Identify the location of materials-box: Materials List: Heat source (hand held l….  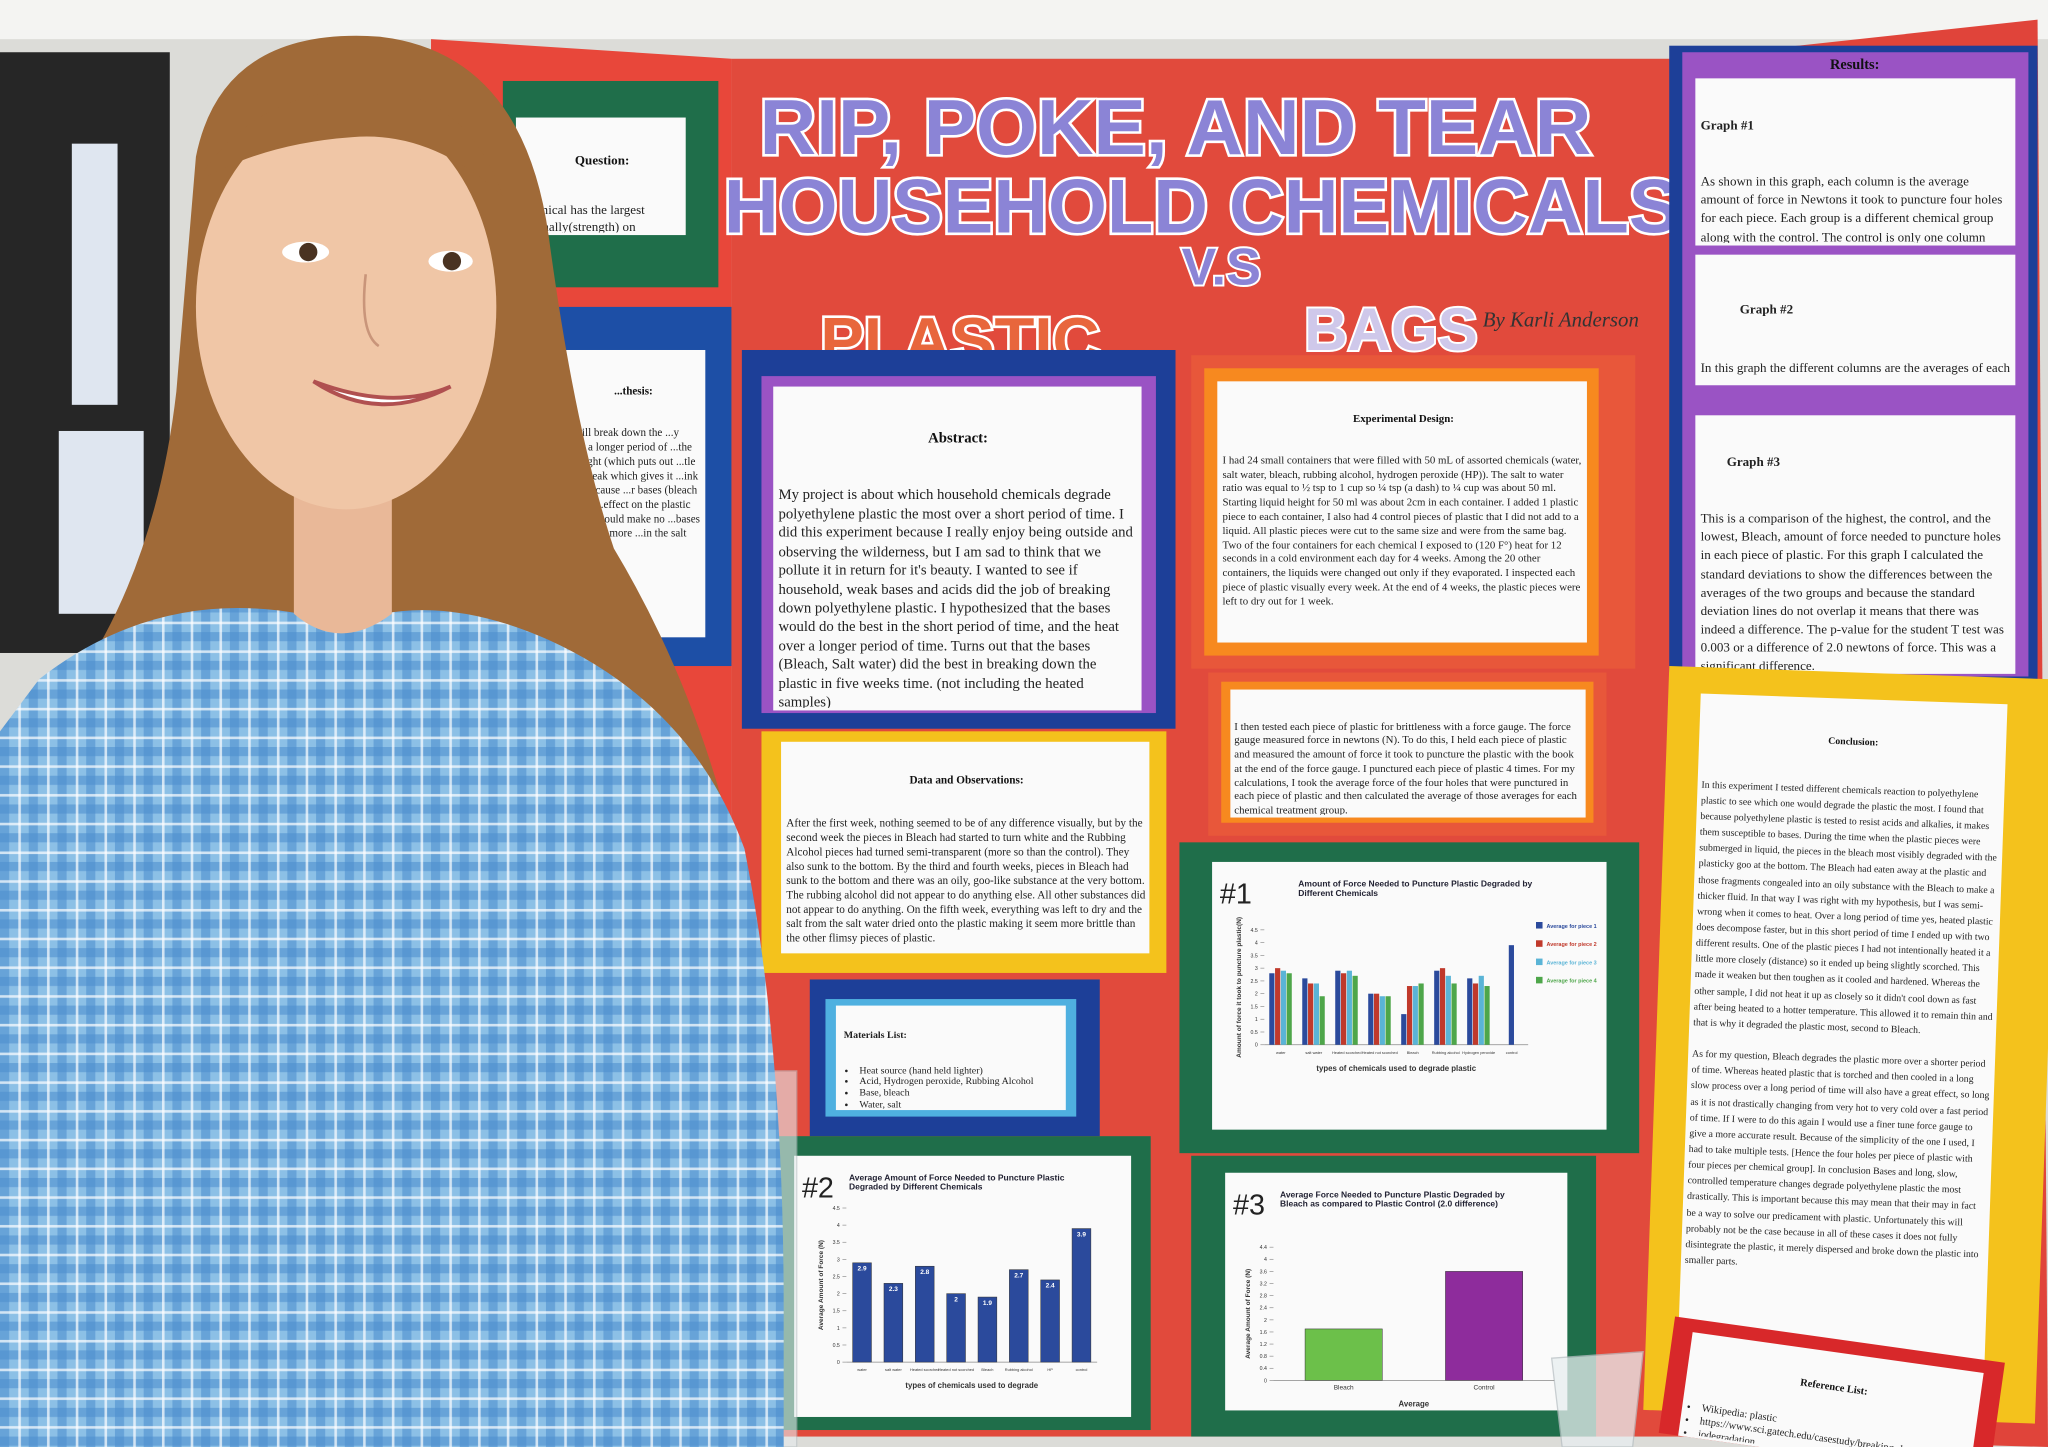
(953, 1059).